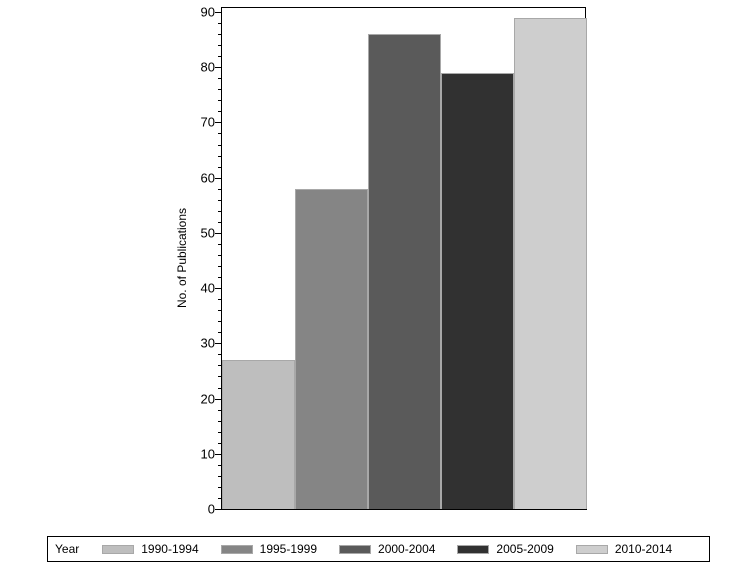 The height and width of the screenshot is (567, 756). I want to click on legend-label: 2000-2004, so click(407, 549).